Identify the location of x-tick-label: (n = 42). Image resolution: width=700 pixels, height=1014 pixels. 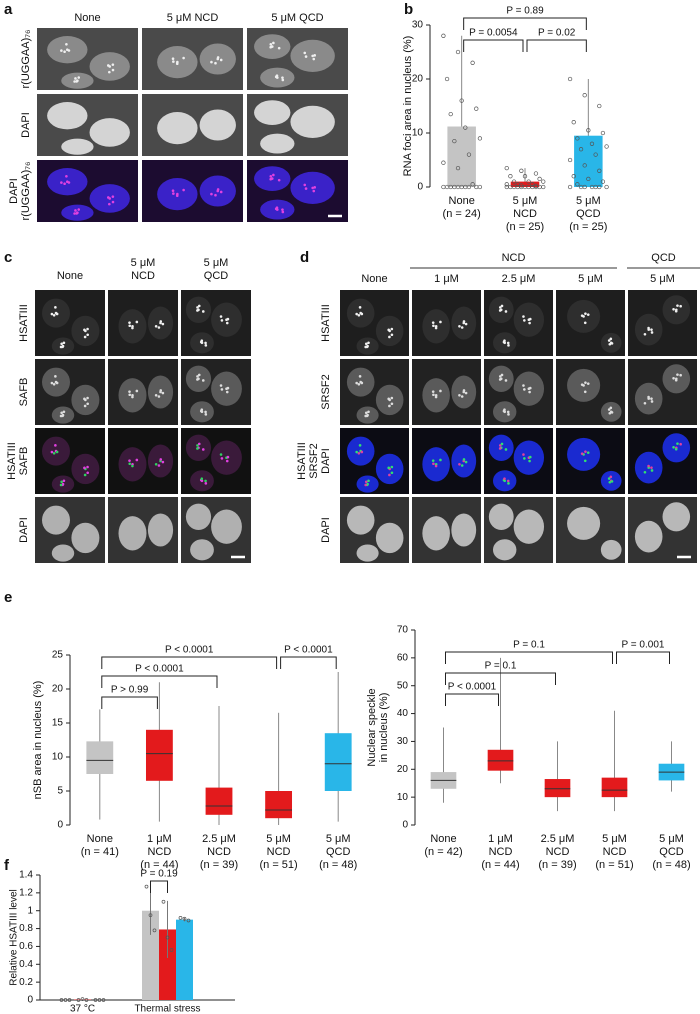
(443, 852).